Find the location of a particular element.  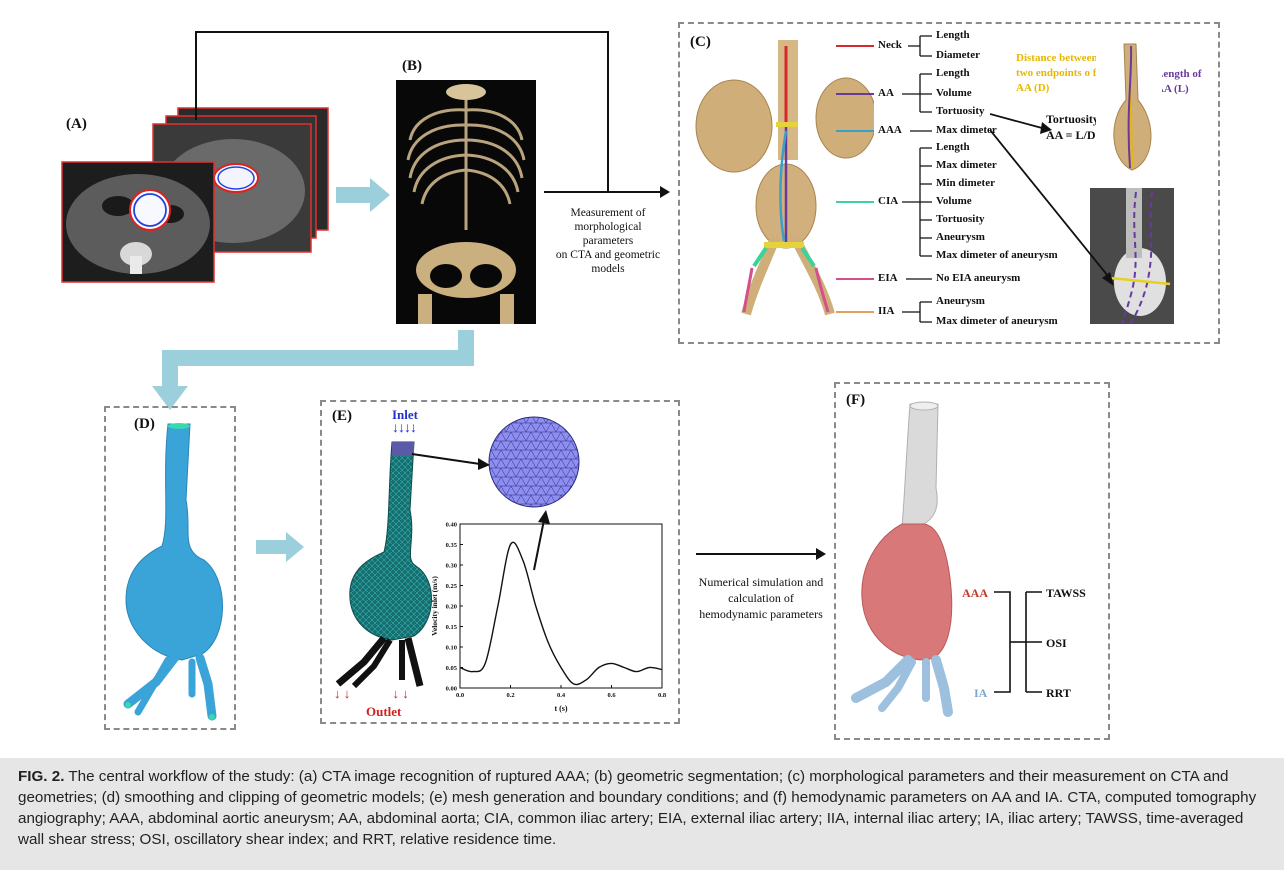

panel-a-label: (A) is located at coordinates (76, 124).